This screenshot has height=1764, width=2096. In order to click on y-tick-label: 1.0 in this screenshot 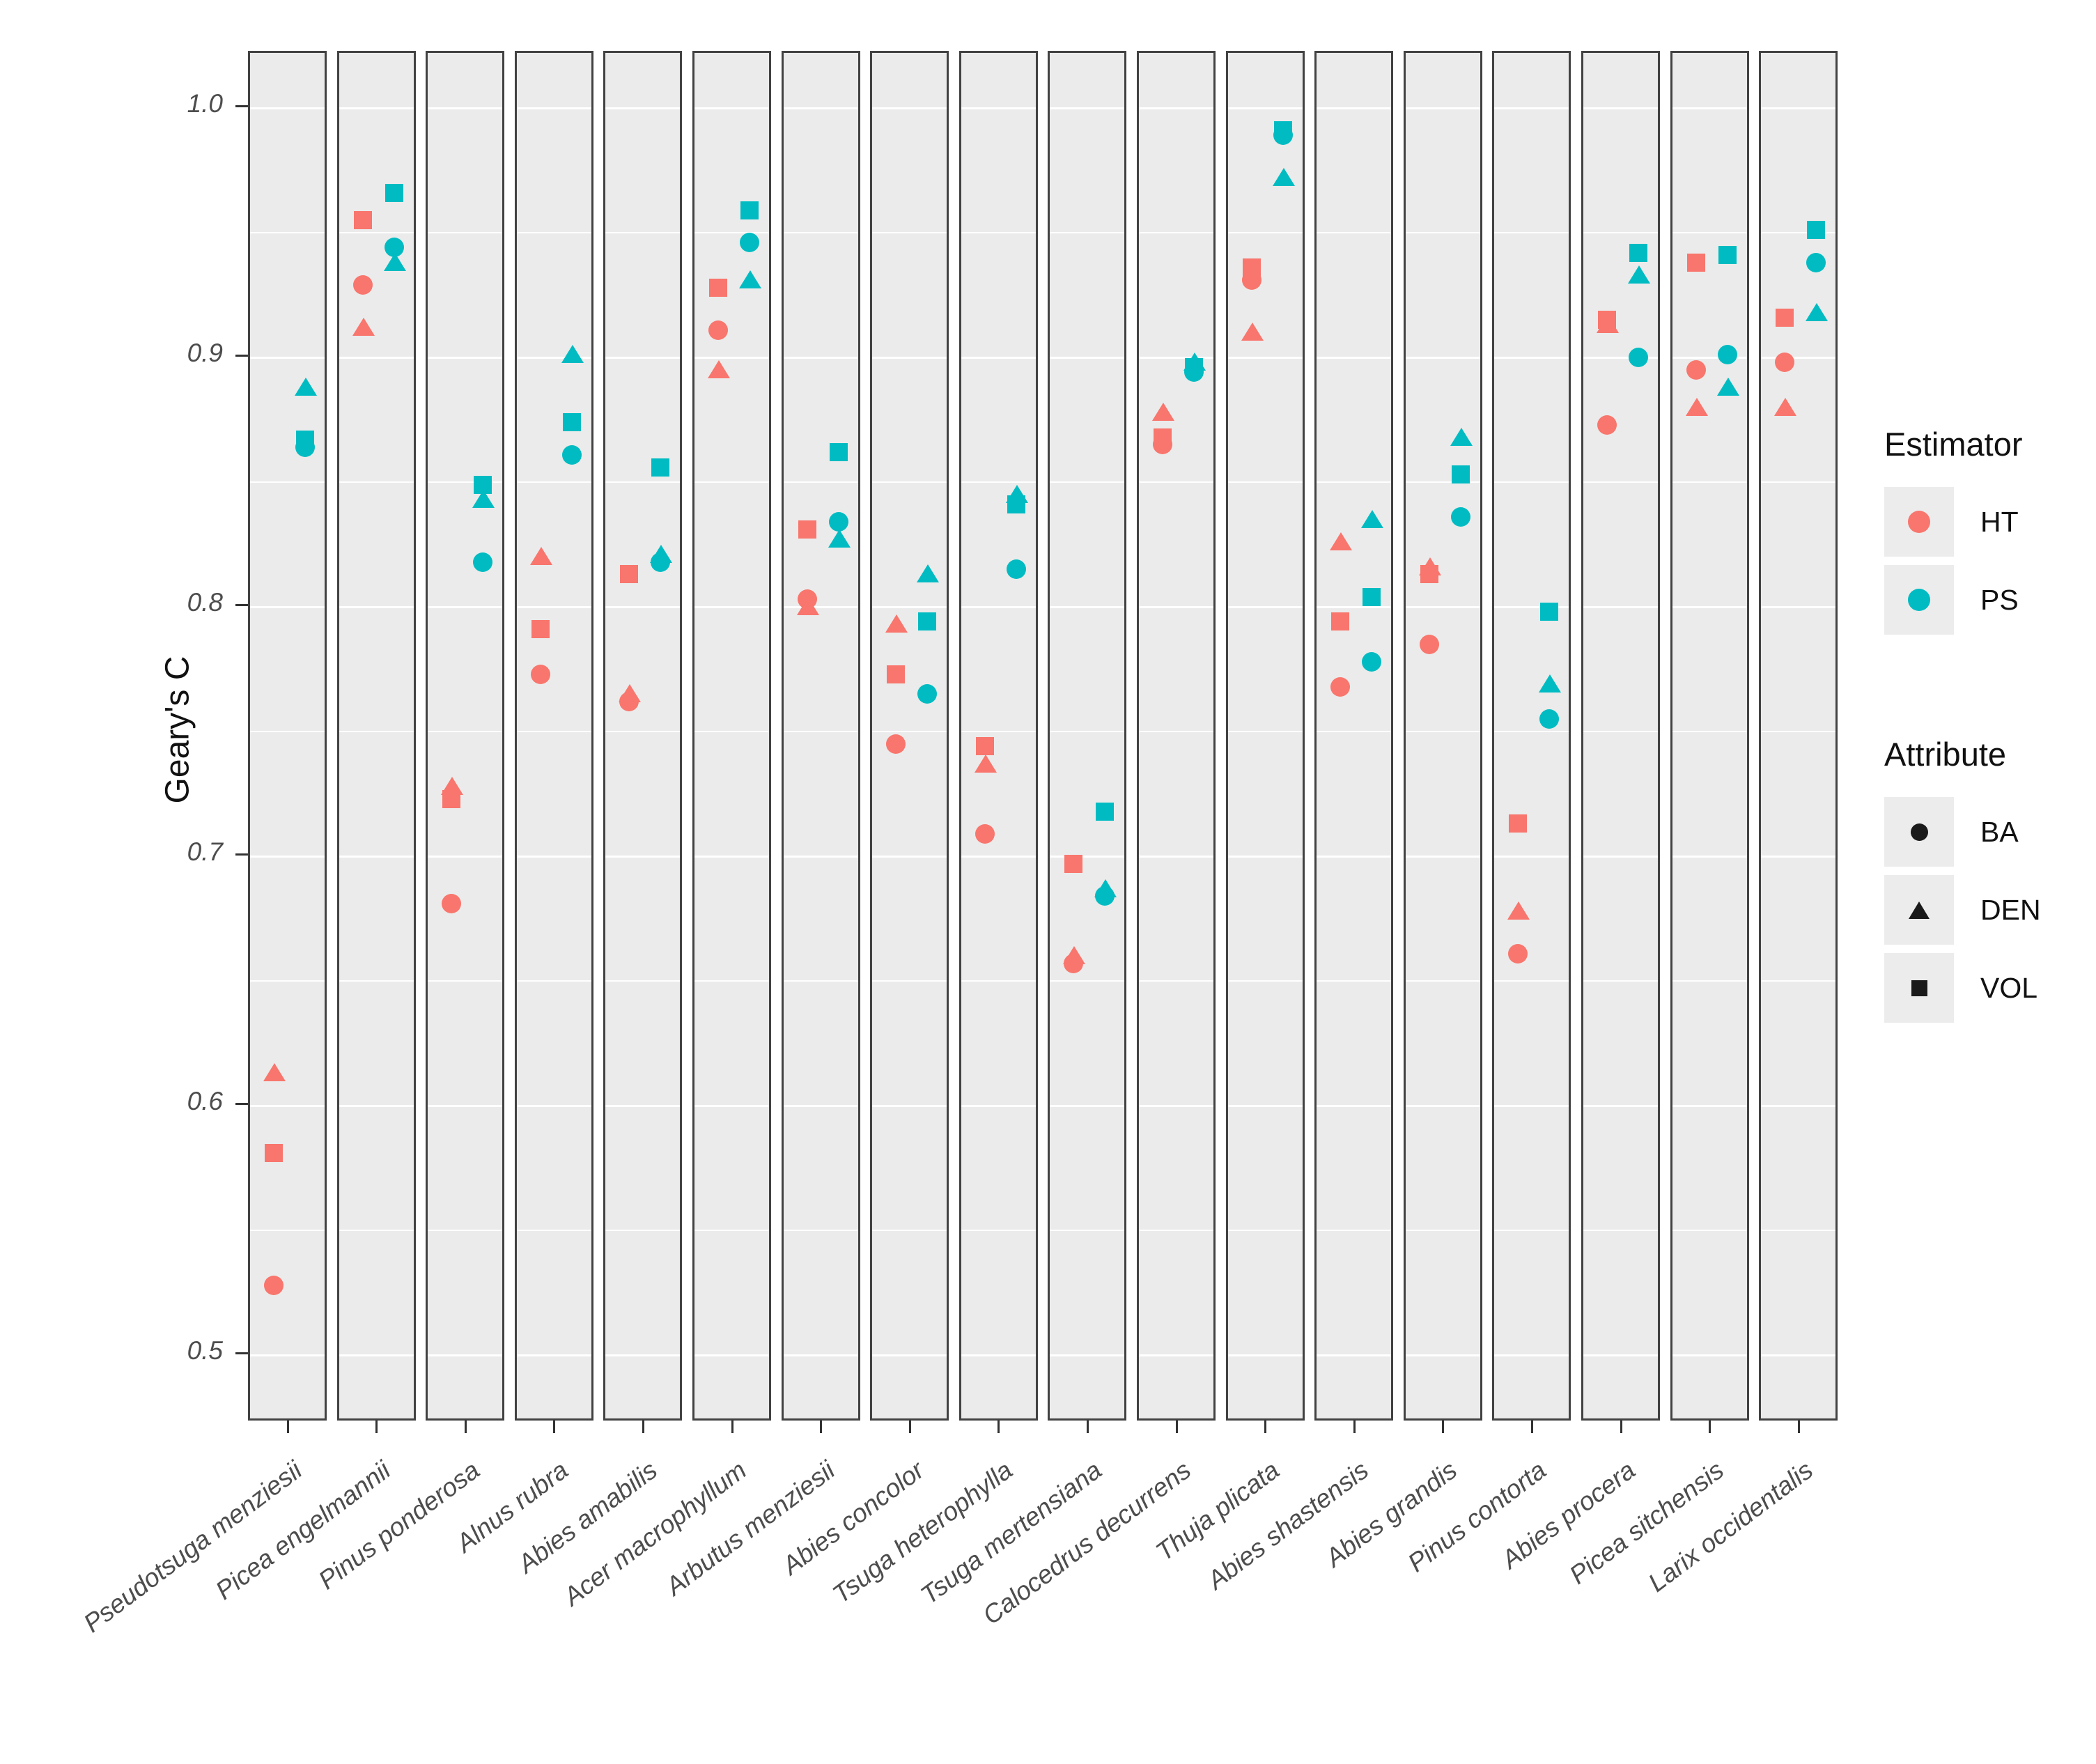, I will do `click(205, 103)`.